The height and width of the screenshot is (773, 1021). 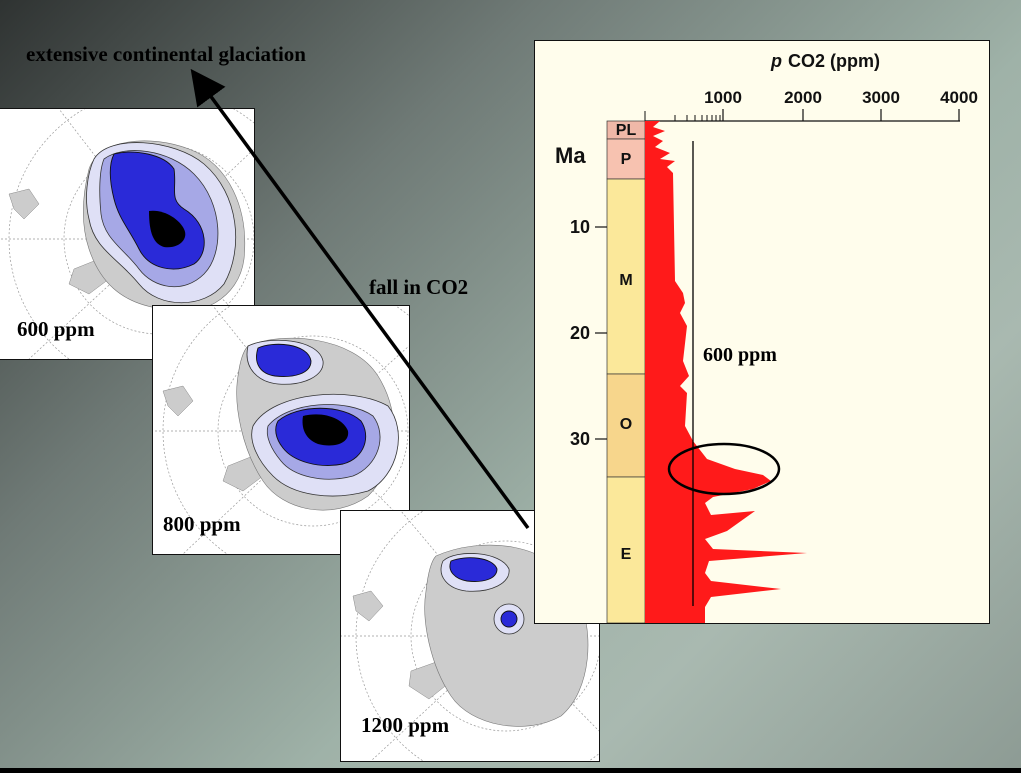 What do you see at coordinates (740, 355) in the screenshot?
I see `threshold-label: 600 ppm` at bounding box center [740, 355].